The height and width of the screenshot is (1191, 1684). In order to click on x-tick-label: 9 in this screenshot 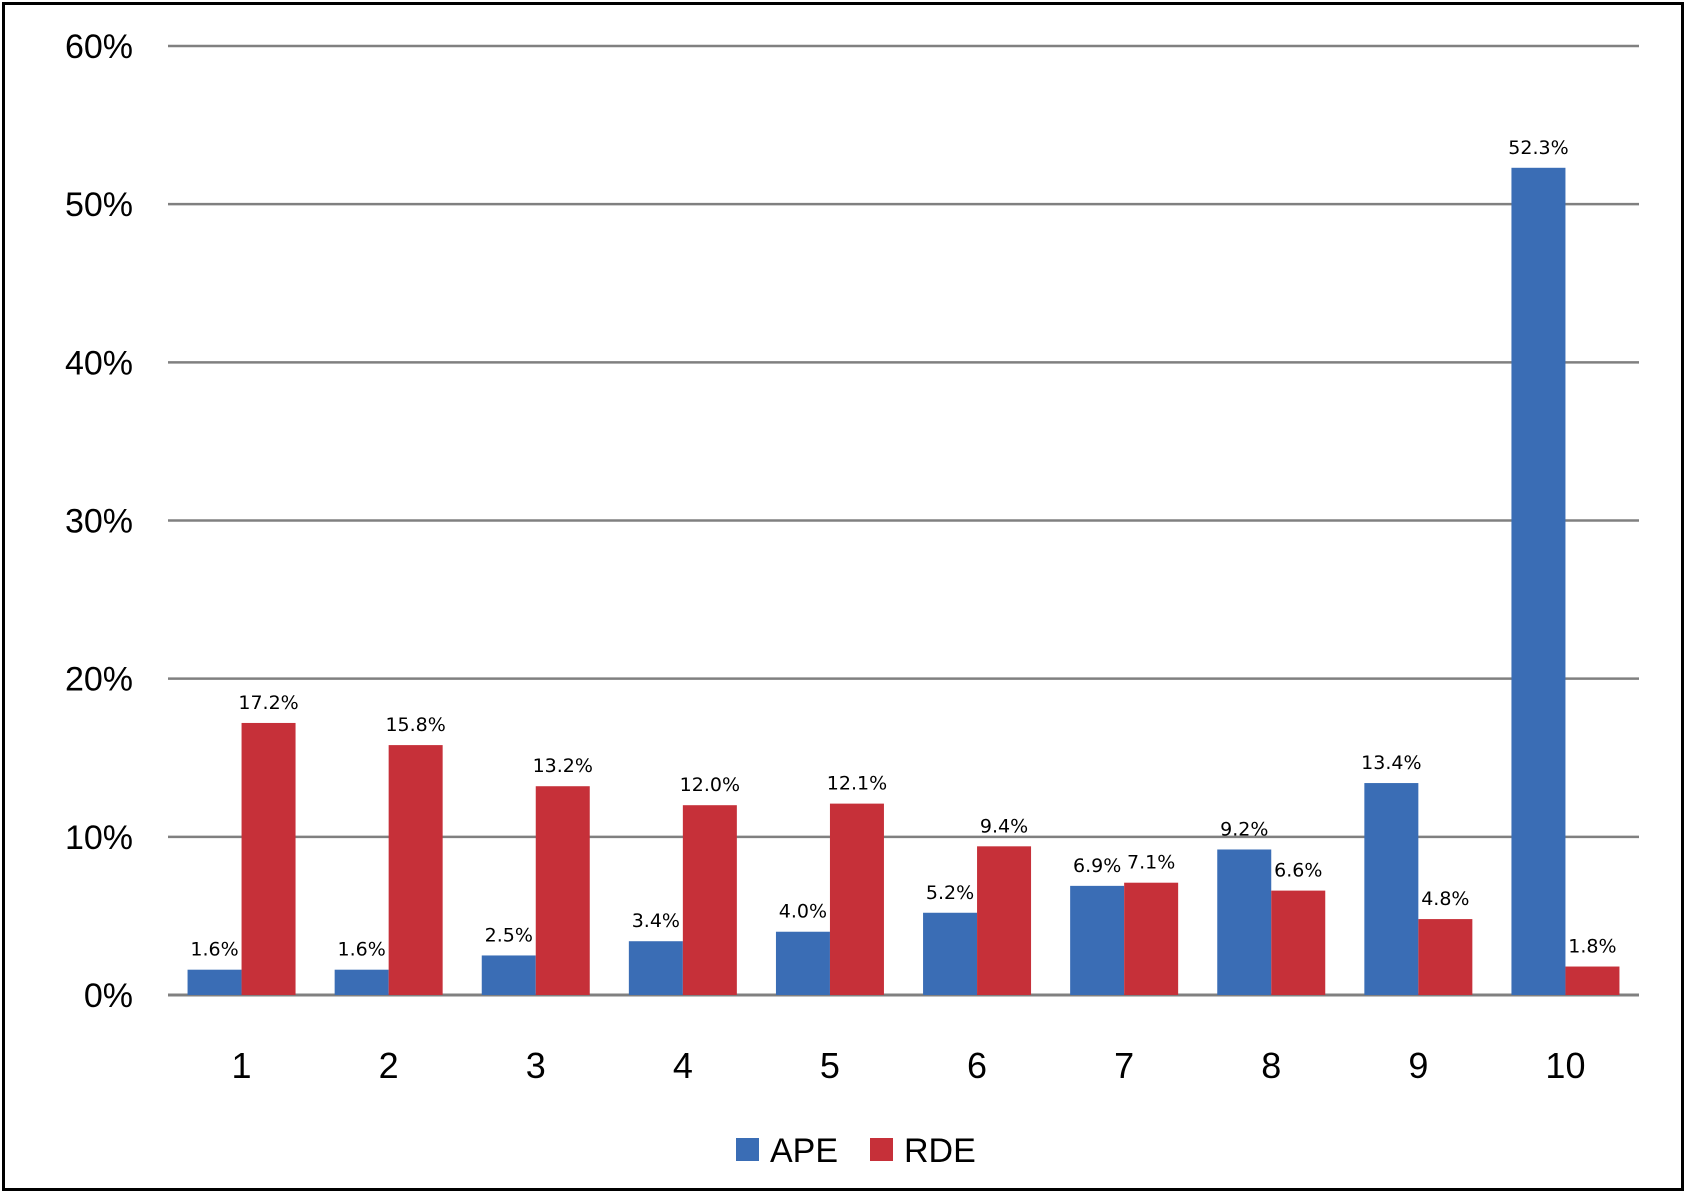, I will do `click(1418, 1065)`.